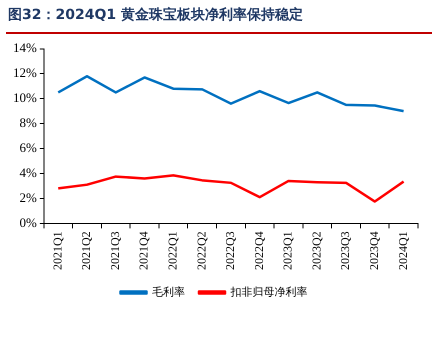 The image size is (438, 342). Describe the element at coordinates (168, 291) in the screenshot. I see `legend-label: 毛利率` at that location.